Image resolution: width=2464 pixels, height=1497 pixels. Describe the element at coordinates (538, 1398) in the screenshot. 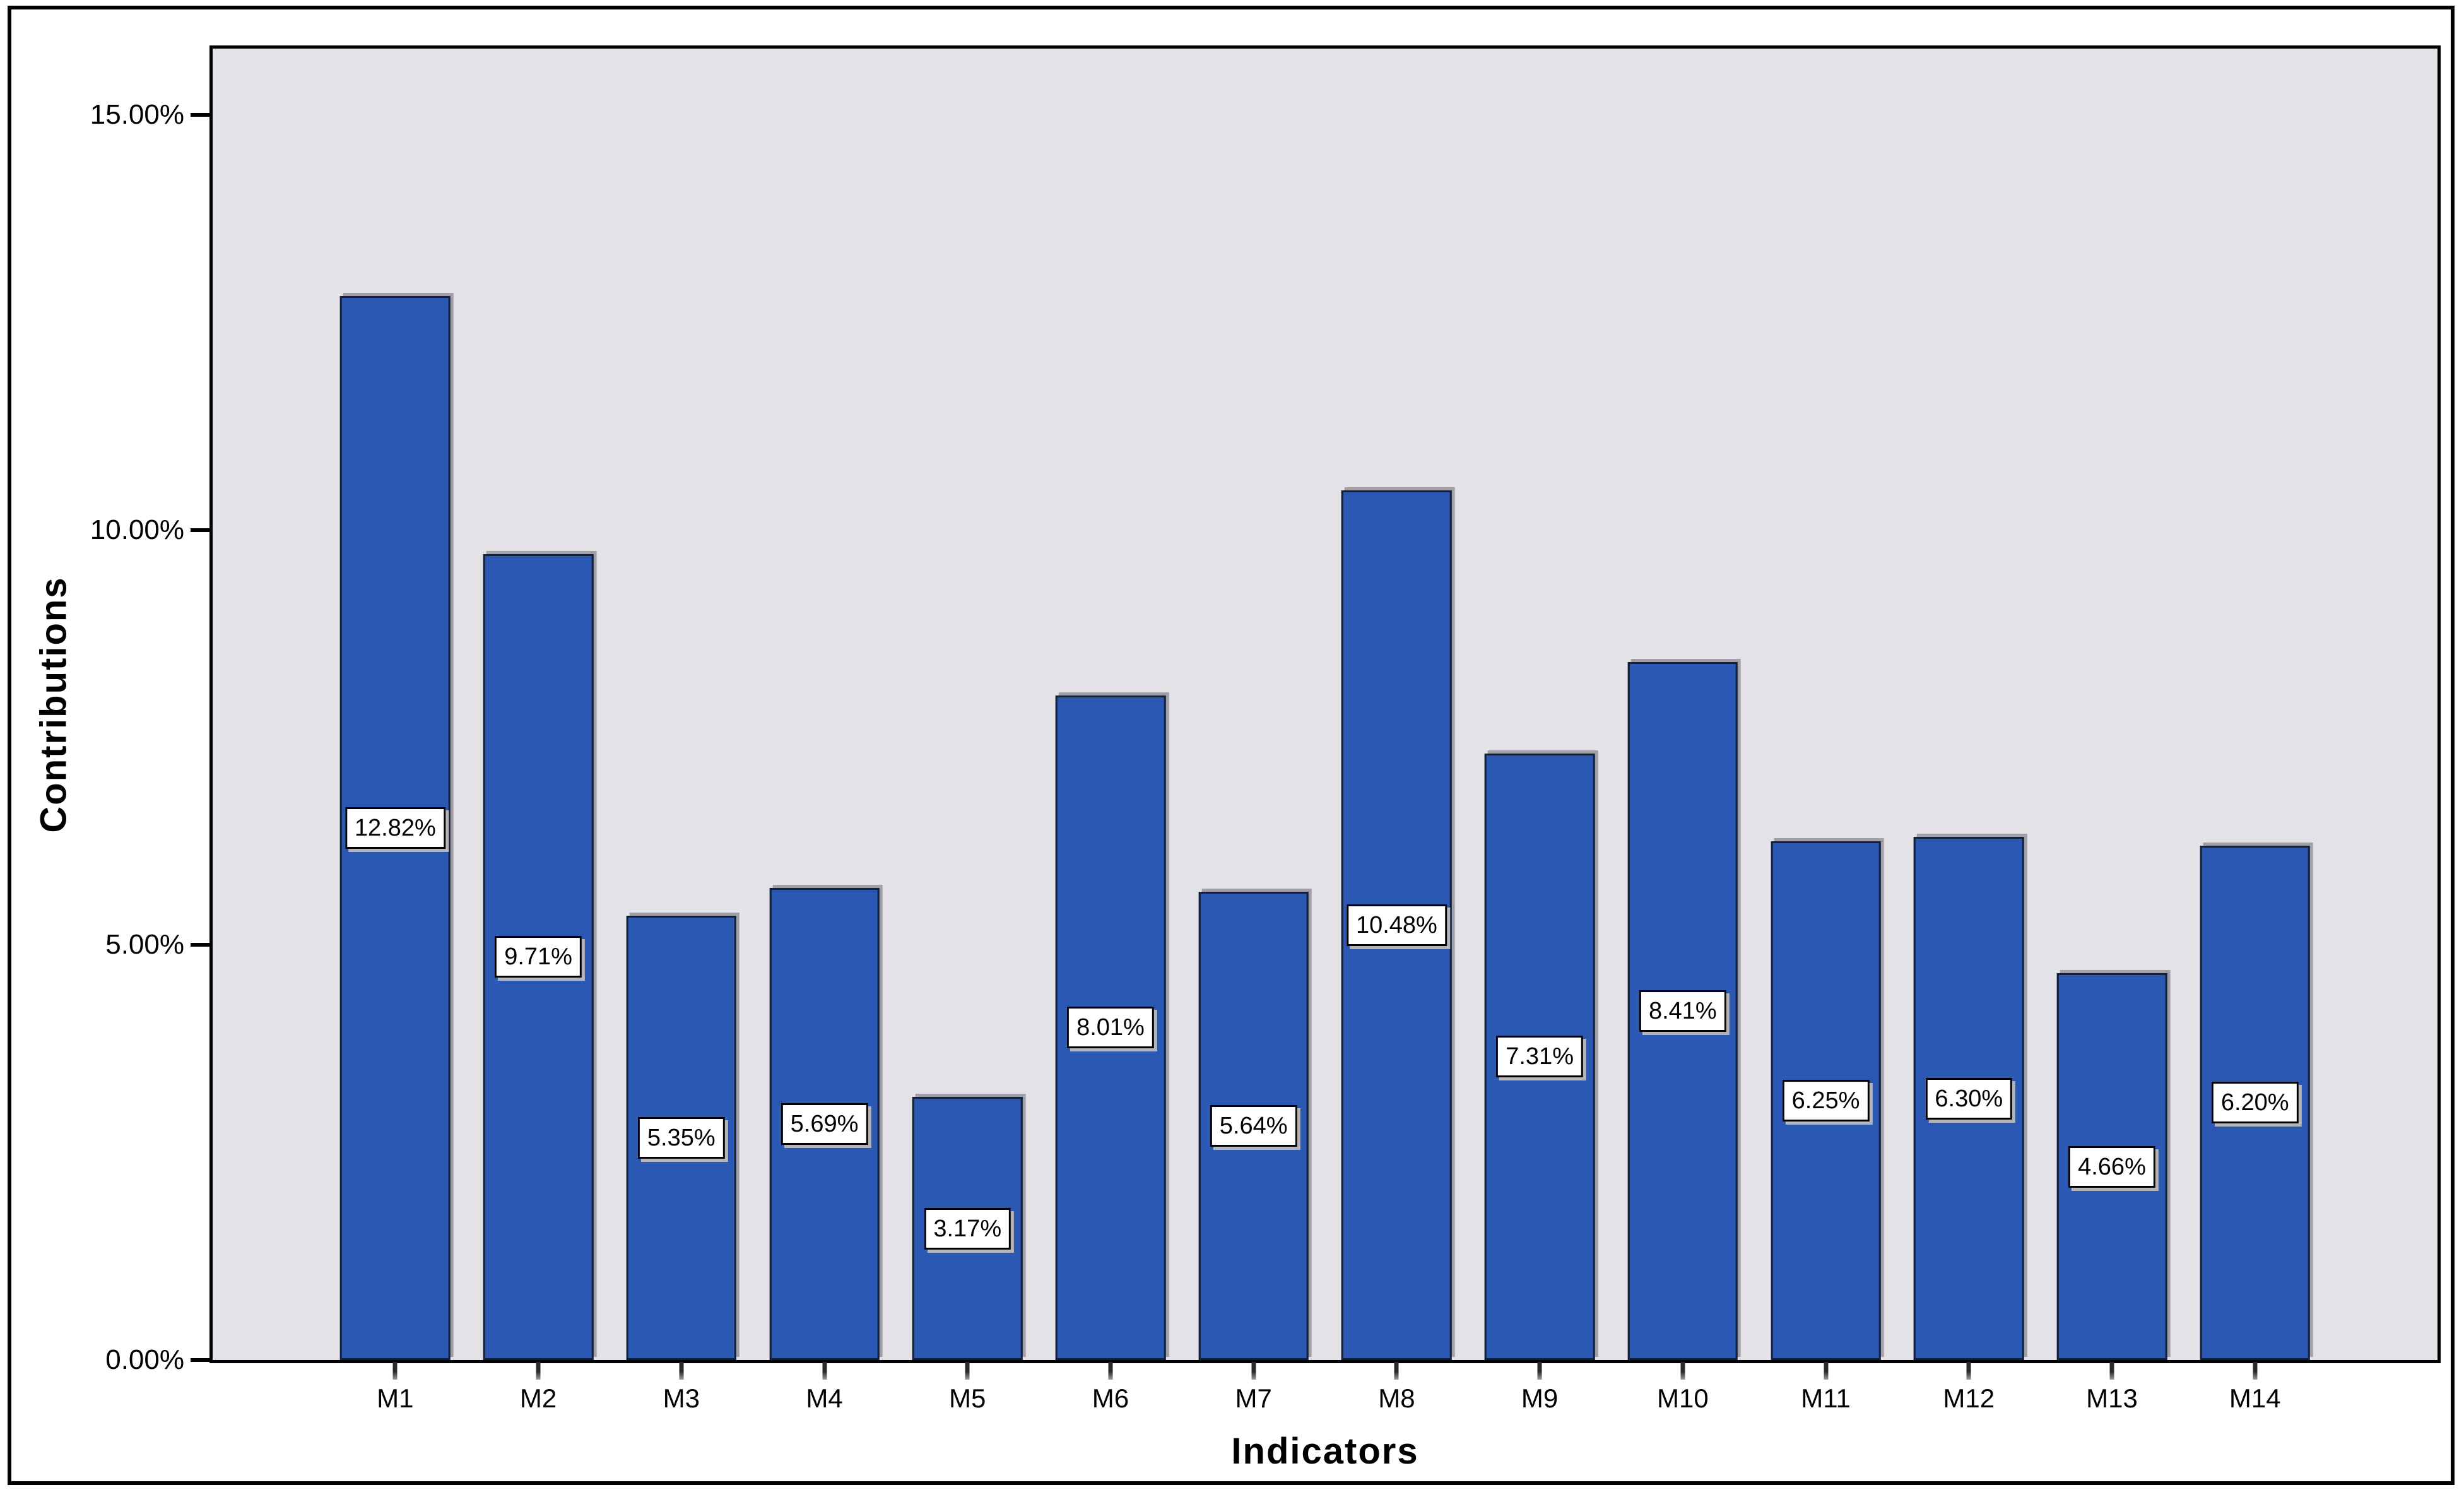

I see `x-tick-label: M2` at that location.